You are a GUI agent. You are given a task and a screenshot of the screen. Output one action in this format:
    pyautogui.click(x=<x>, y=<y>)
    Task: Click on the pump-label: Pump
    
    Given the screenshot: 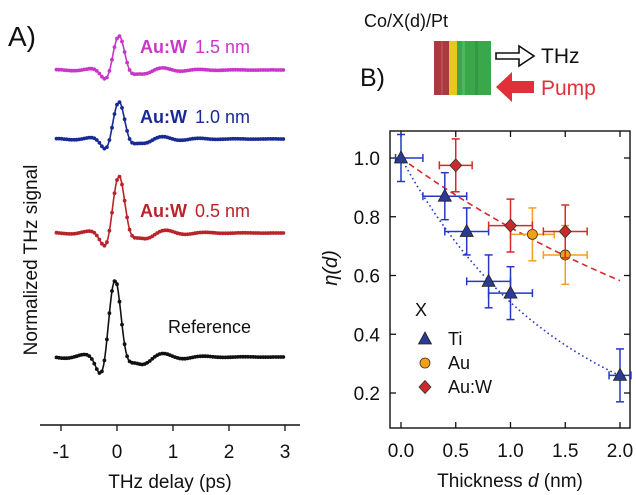 What is the action you would take?
    pyautogui.click(x=568, y=88)
    